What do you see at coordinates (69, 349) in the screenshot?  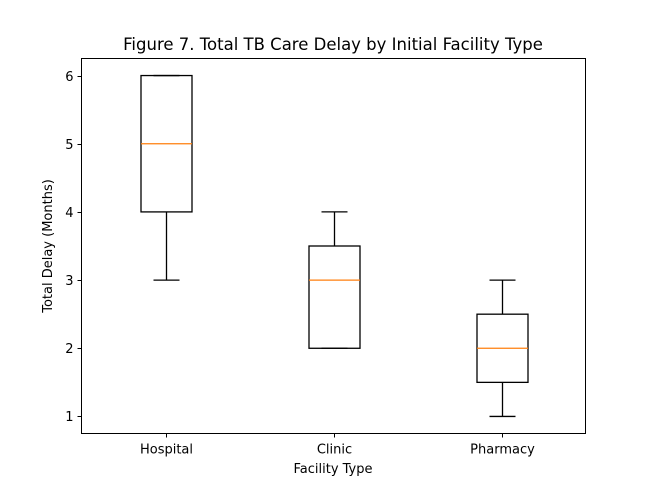 I see `y-tick-label: 2` at bounding box center [69, 349].